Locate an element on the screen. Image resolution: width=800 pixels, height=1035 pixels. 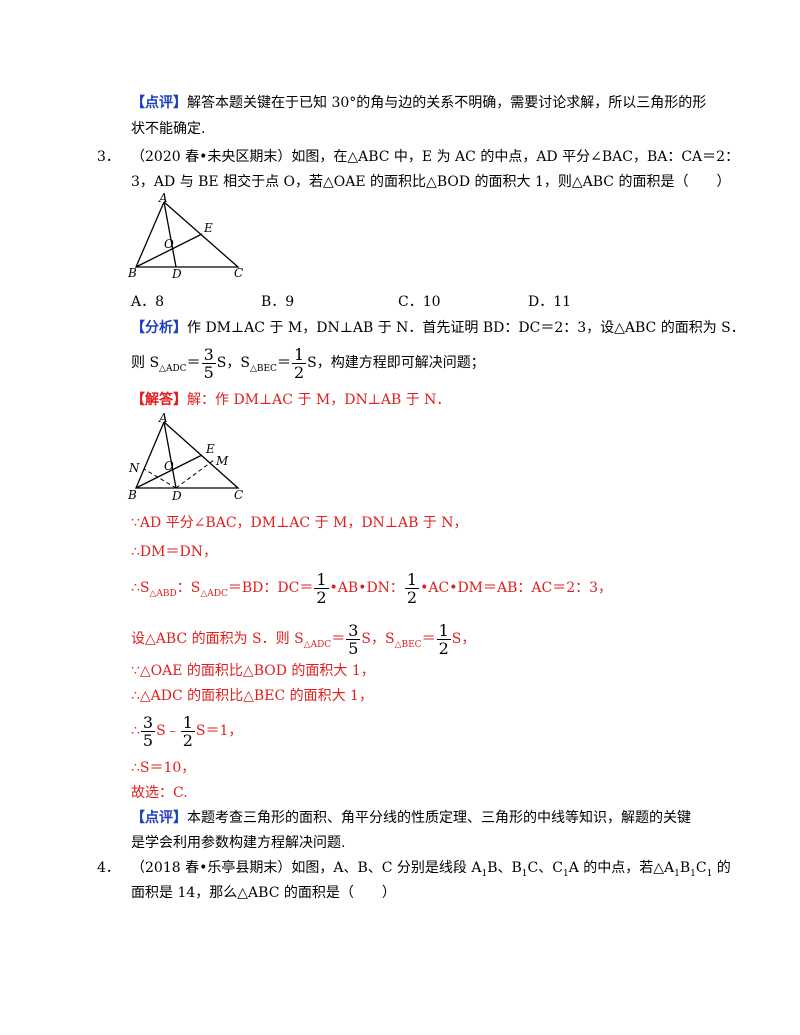
solution-step5: ∵△OAE 的面积比△BOD 的面积大 1， is located at coordinates (253, 671).